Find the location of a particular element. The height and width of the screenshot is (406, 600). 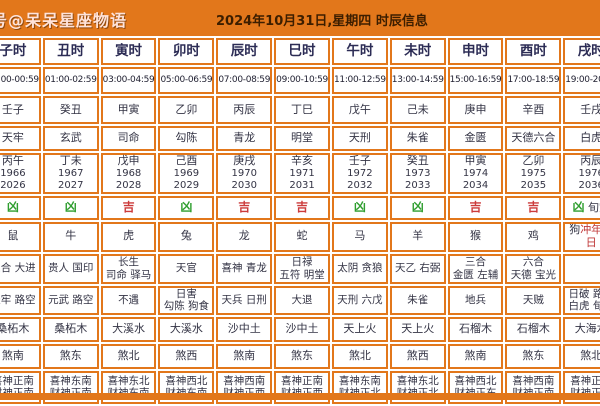

clash-cell: 庚戌 1970 2030 is located at coordinates (244, 173).